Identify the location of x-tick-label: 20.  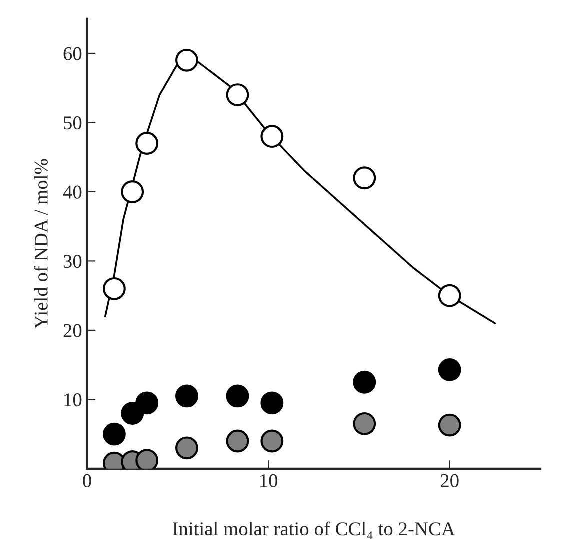
(449, 481).